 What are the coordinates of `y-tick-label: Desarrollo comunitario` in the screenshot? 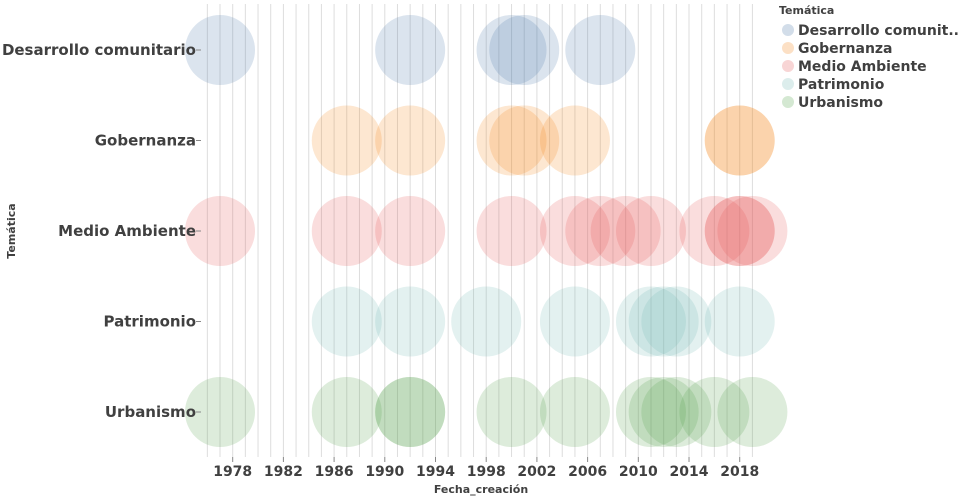 It's located at (99, 50).